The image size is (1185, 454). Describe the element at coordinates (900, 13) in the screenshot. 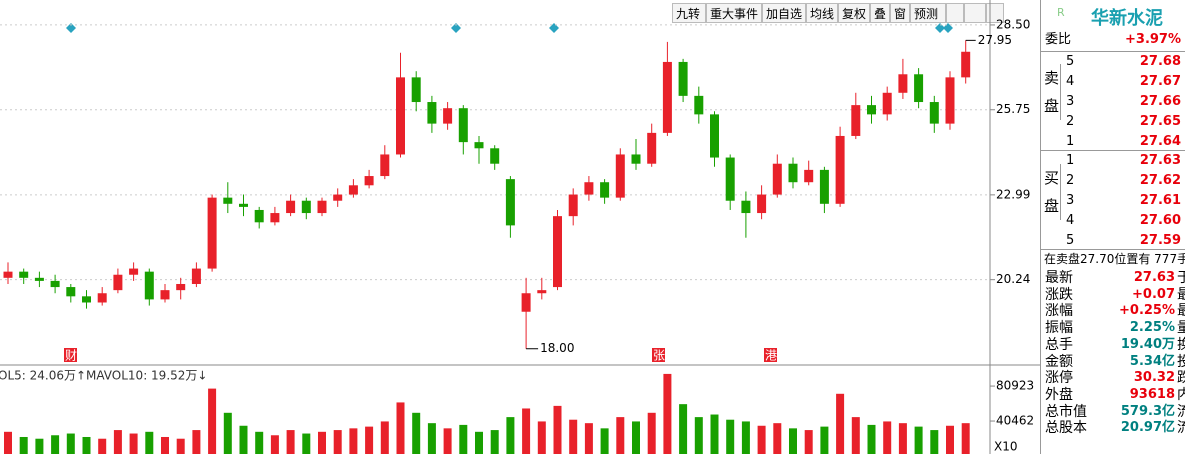

I see `toolbar-button: 窗` at that location.